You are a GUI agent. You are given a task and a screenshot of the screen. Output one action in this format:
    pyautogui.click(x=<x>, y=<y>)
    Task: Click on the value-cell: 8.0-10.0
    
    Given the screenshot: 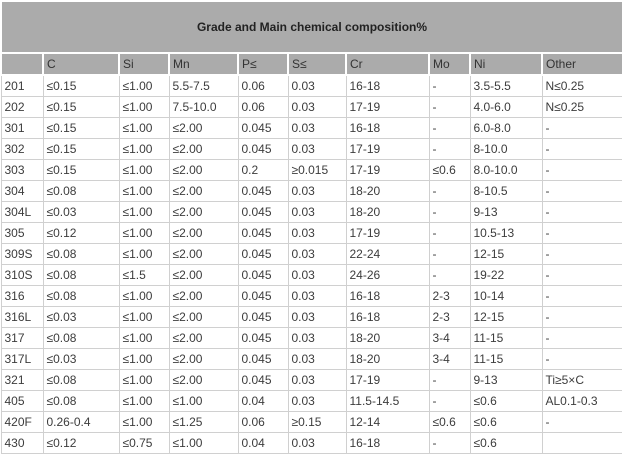 What is the action you would take?
    pyautogui.click(x=506, y=170)
    